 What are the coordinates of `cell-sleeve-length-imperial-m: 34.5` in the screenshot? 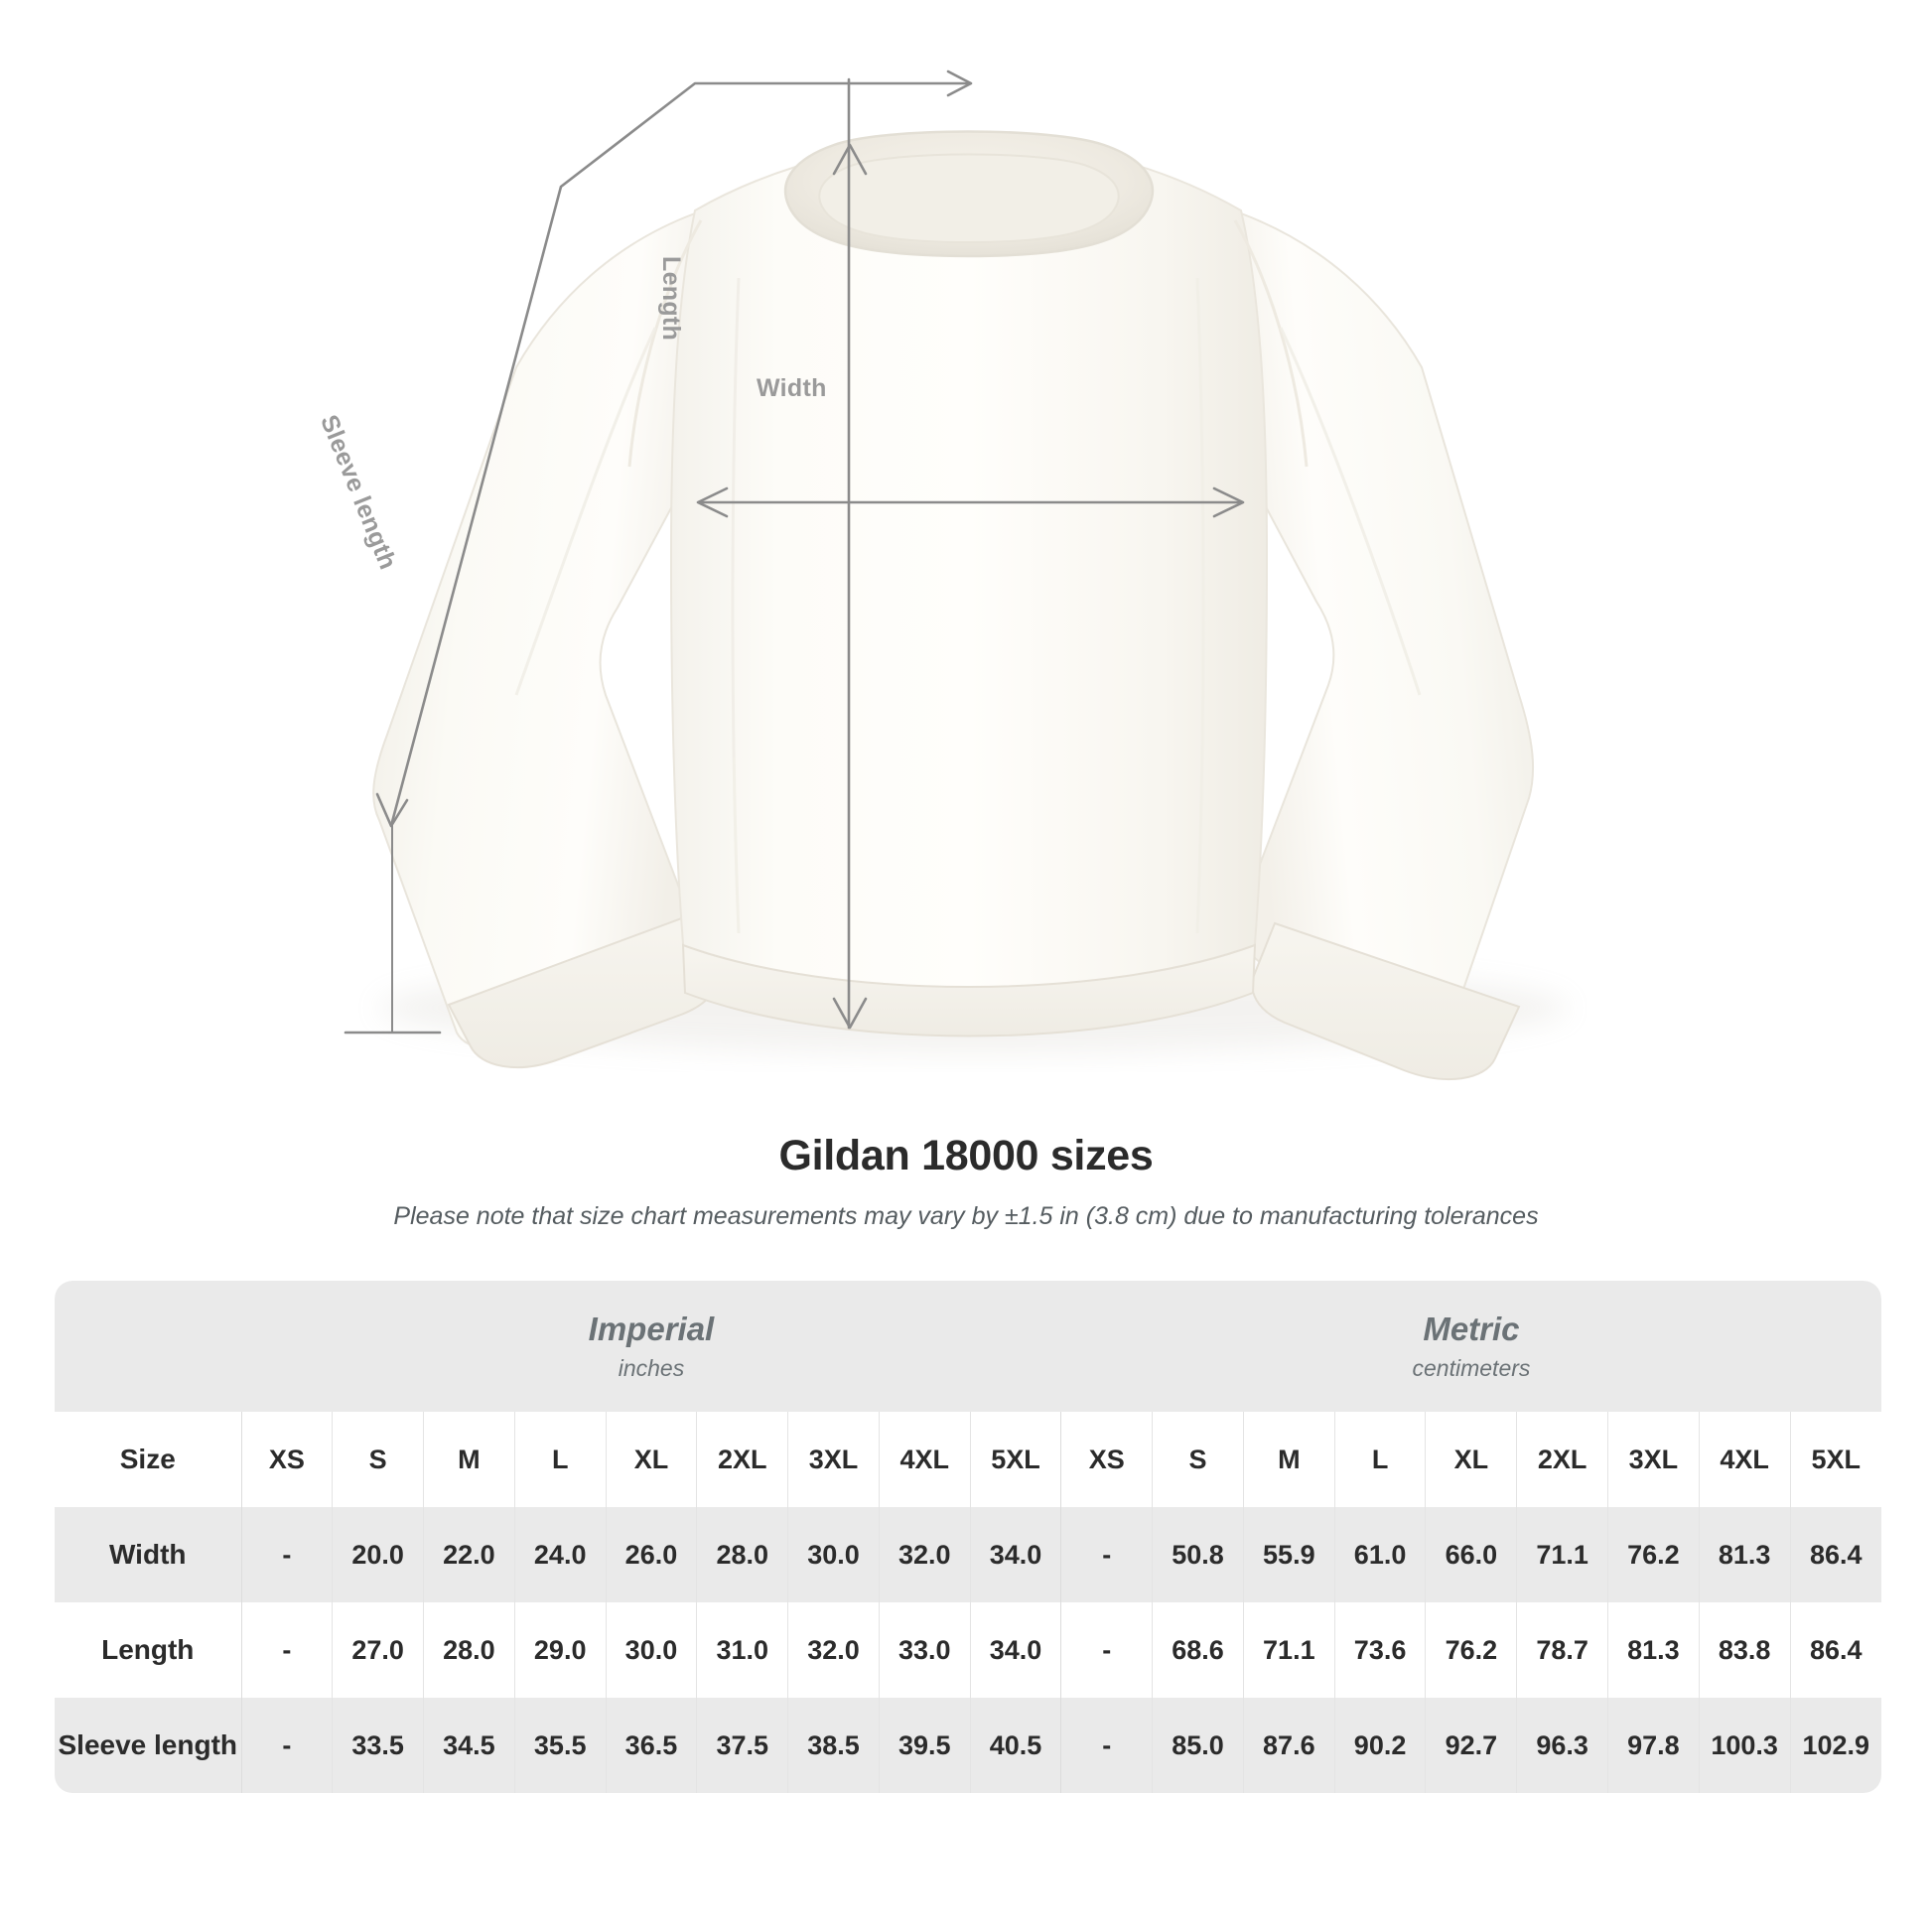 It's located at (469, 1746).